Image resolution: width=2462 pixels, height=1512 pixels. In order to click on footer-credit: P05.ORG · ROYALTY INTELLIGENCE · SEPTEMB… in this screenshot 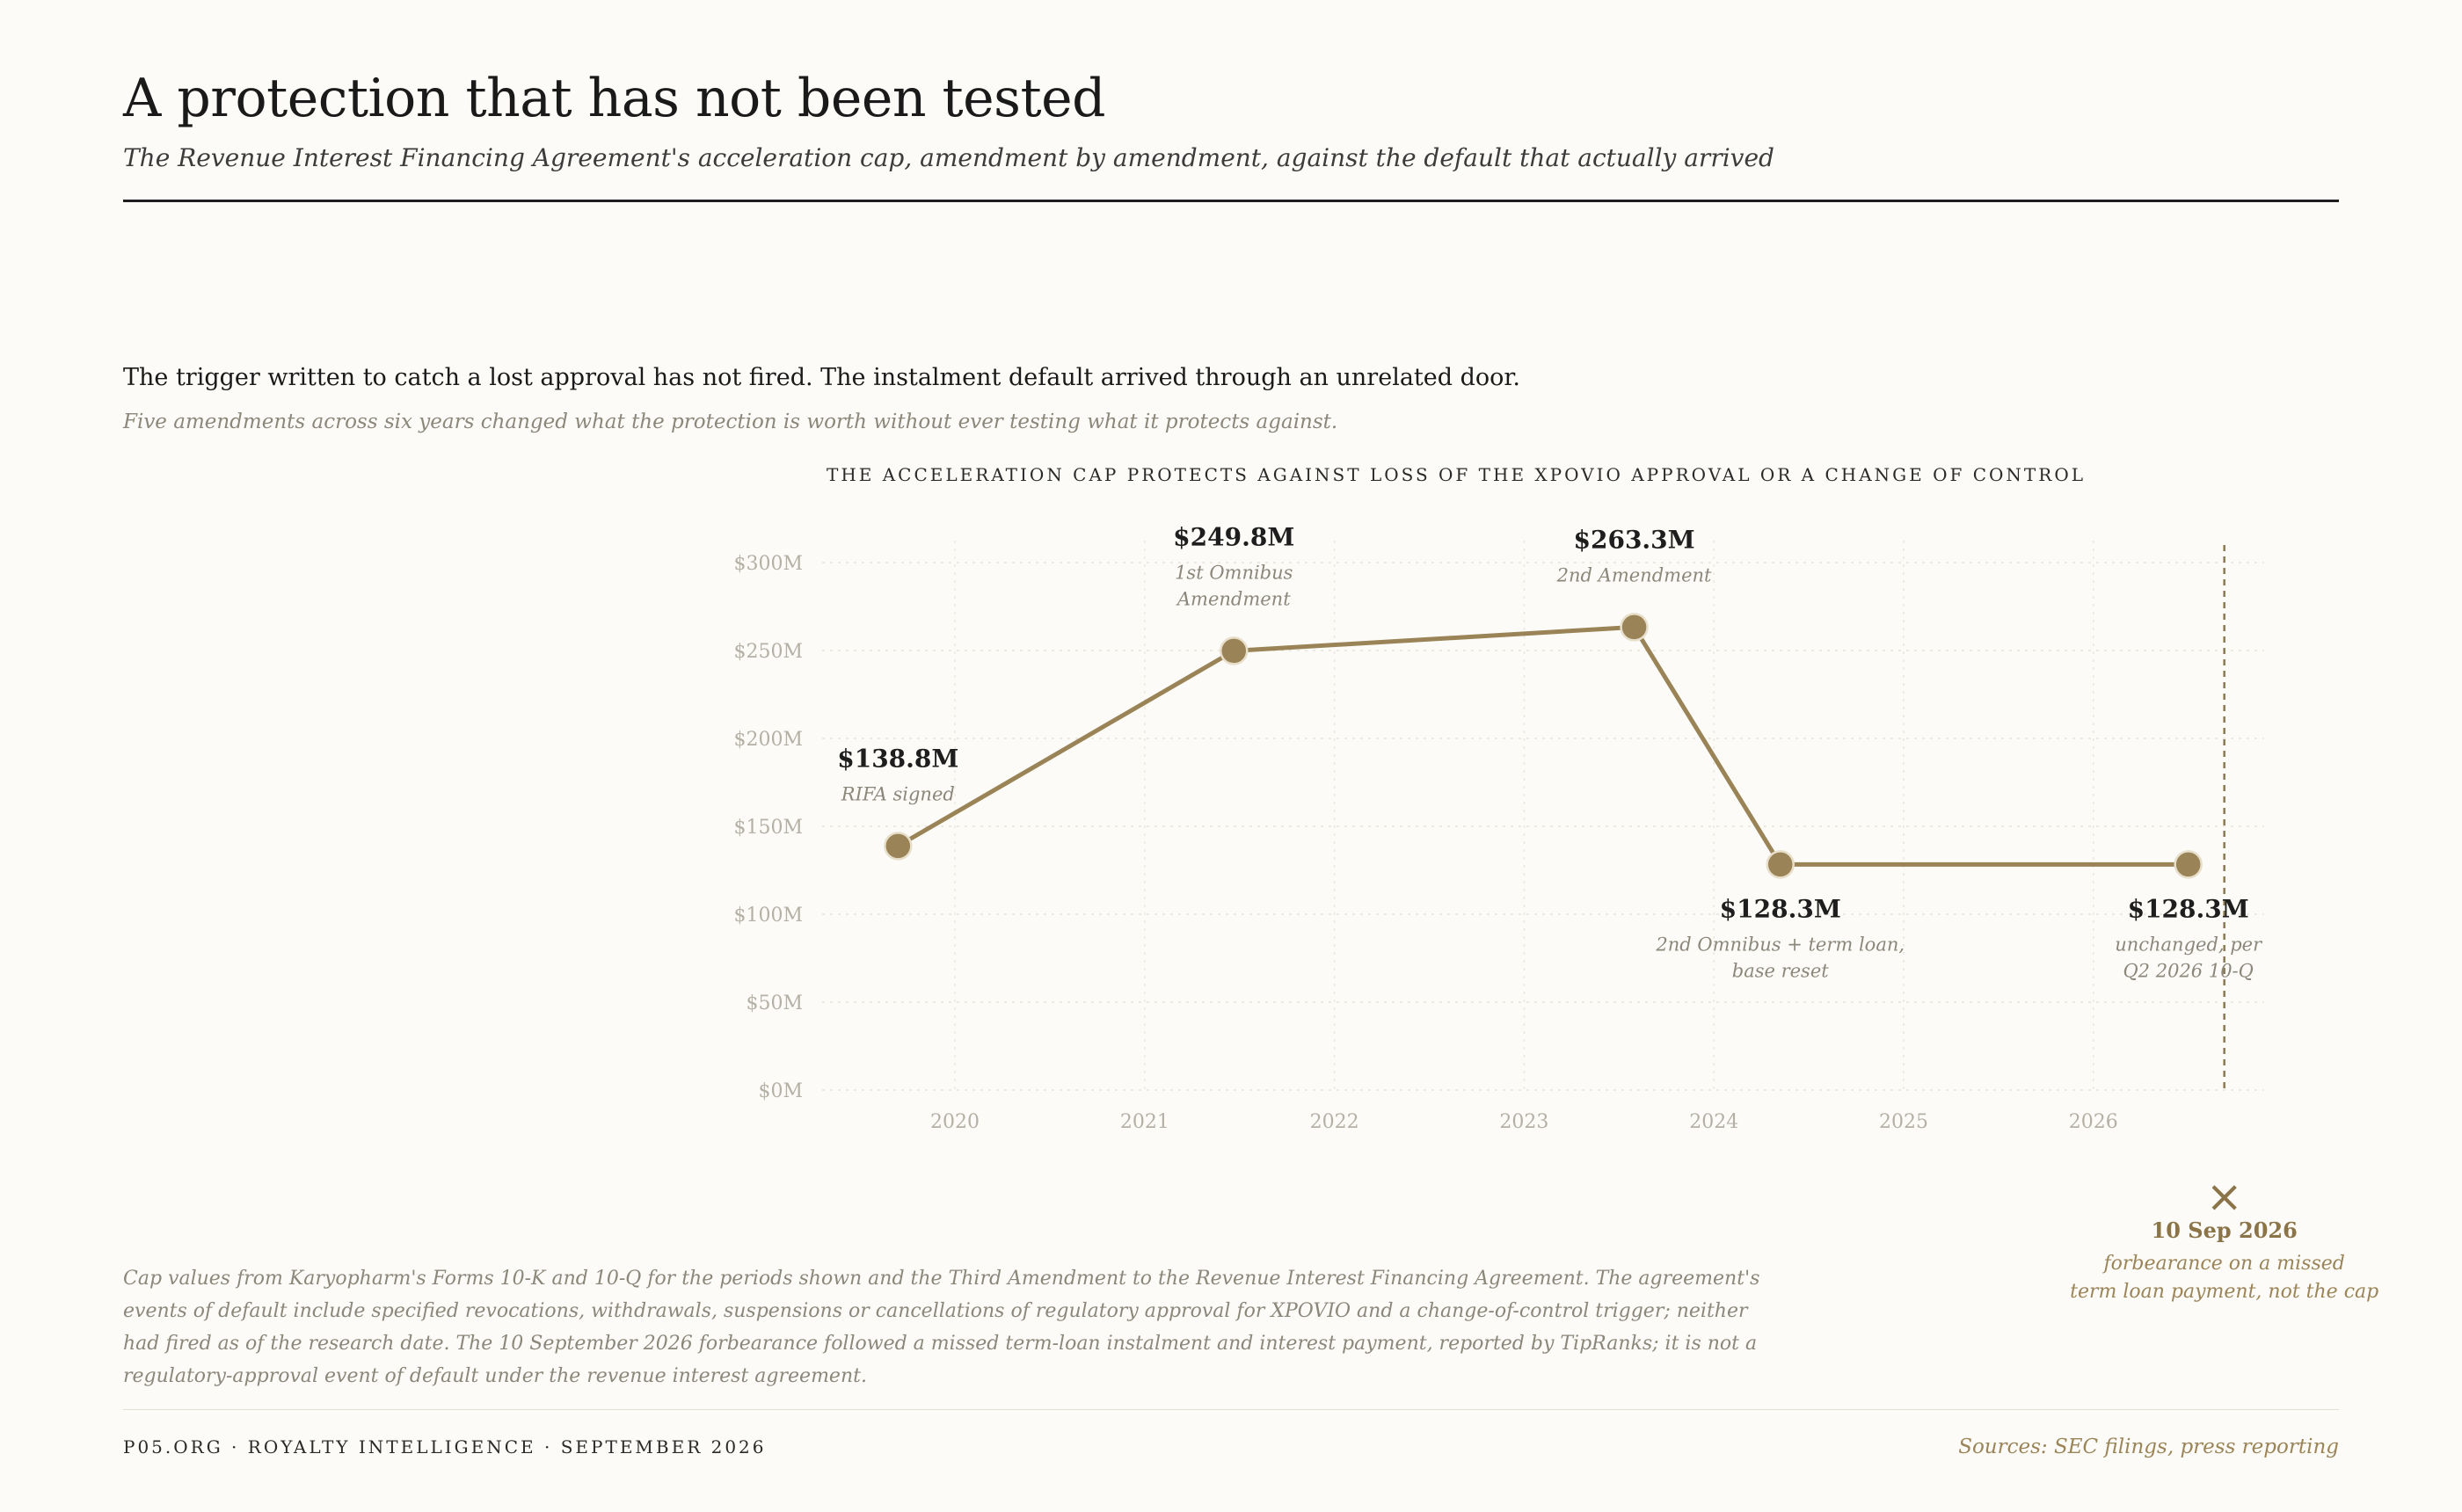, I will do `click(445, 1447)`.